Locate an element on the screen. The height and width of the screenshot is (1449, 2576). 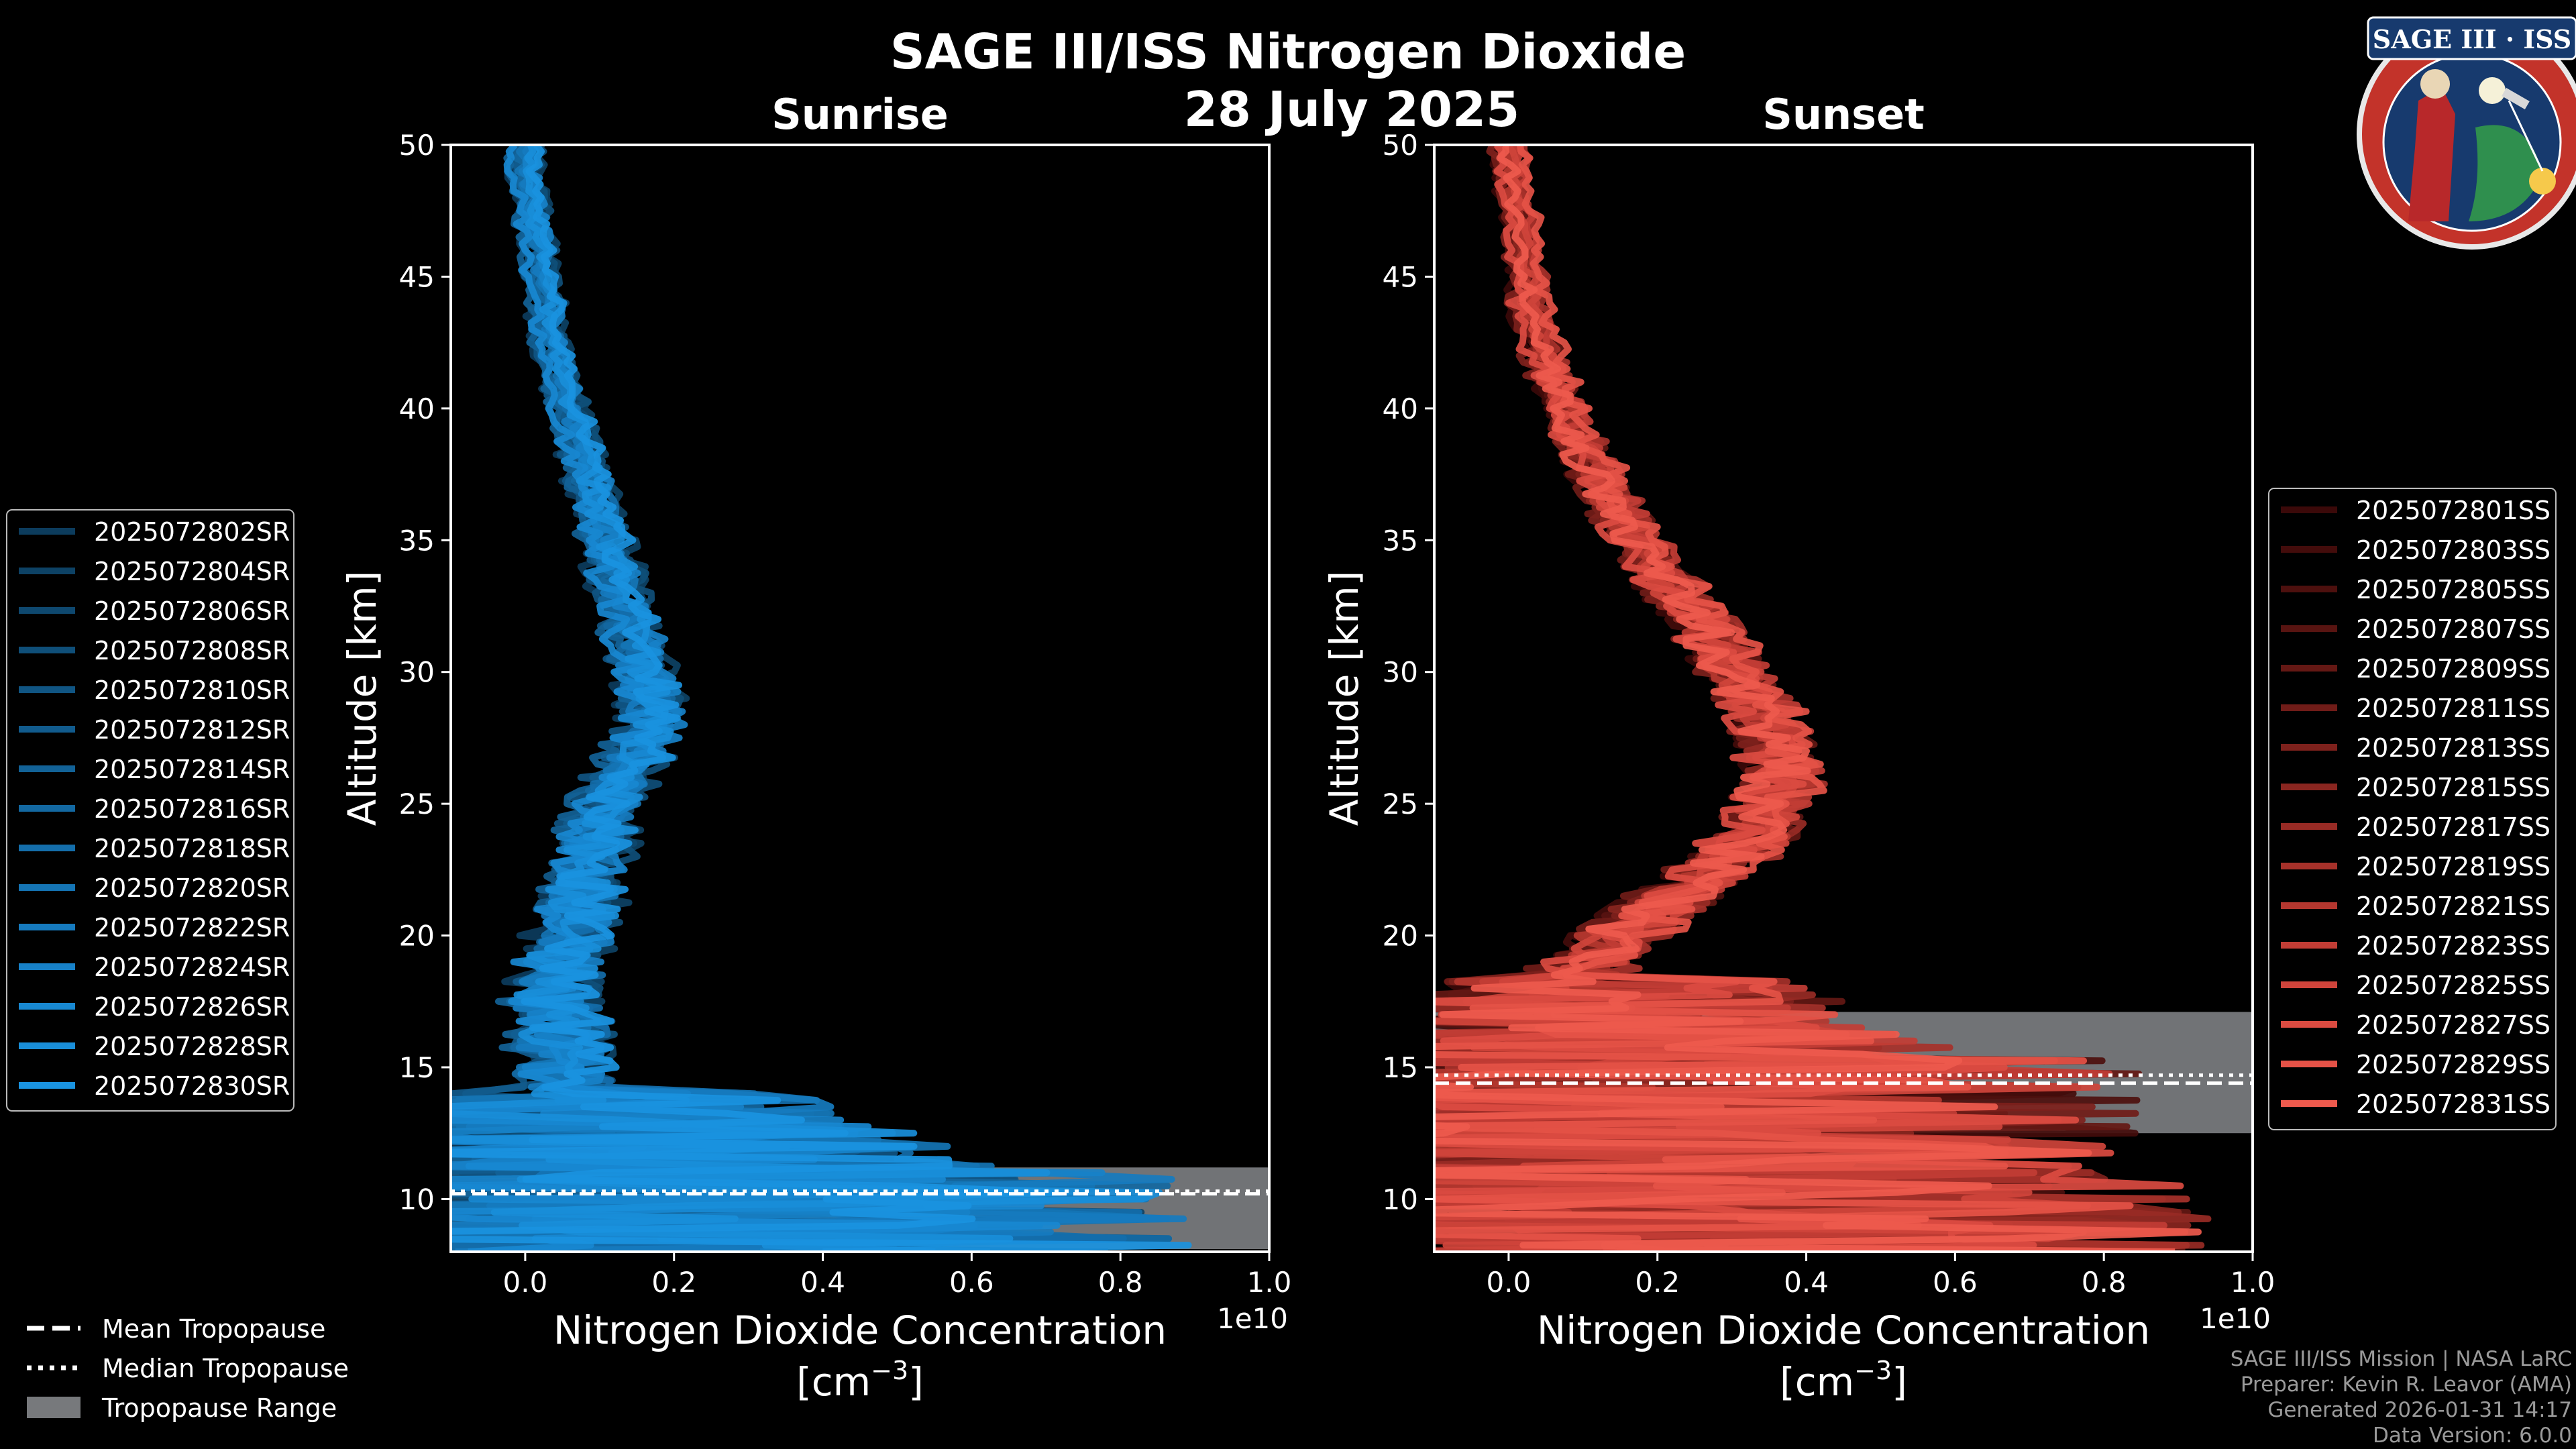
sunrise-x-tick-label: 0.4 is located at coordinates (822, 1282).